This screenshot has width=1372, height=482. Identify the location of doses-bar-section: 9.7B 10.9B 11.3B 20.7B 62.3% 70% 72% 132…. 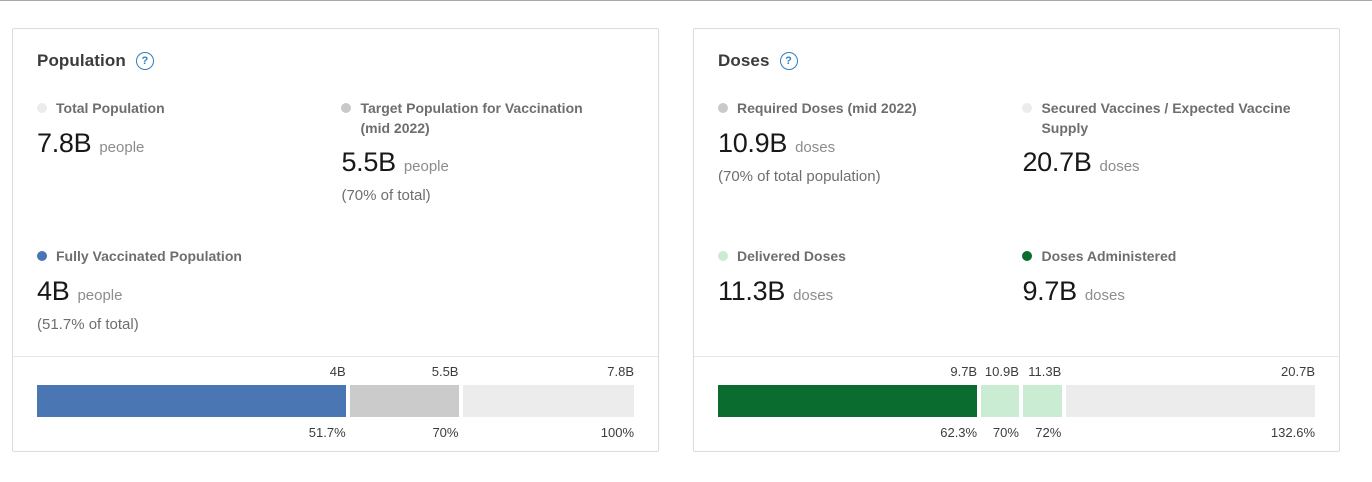
(1016, 403).